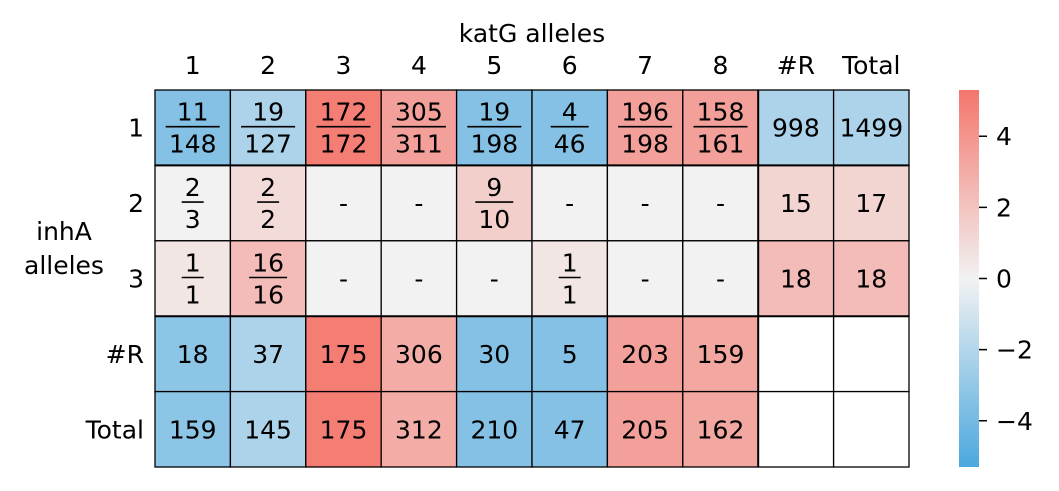 The width and height of the screenshot is (1059, 491). Describe the element at coordinates (570, 354) in the screenshot. I see `heatmap-cell: 5` at that location.